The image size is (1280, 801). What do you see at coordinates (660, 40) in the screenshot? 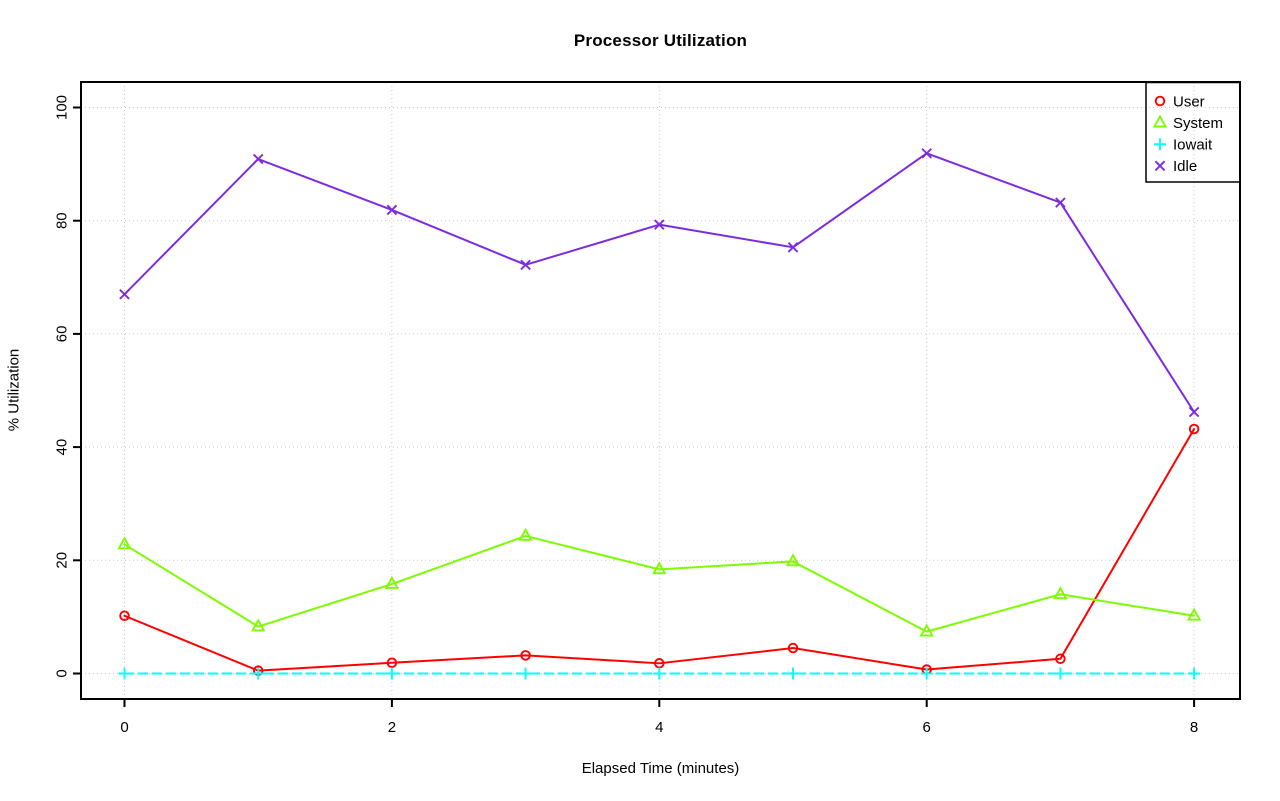
I see `chart-title: Processor Utilization` at bounding box center [660, 40].